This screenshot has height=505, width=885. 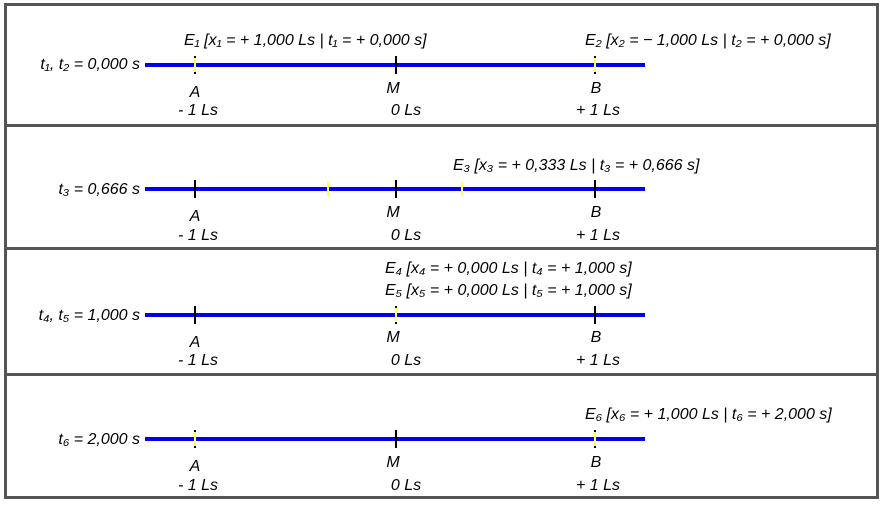 I want to click on event-label-e3: E₃ [x₃ = + 0,333 Ls | t₃ = + 0,666 s], so click(x=576, y=165).